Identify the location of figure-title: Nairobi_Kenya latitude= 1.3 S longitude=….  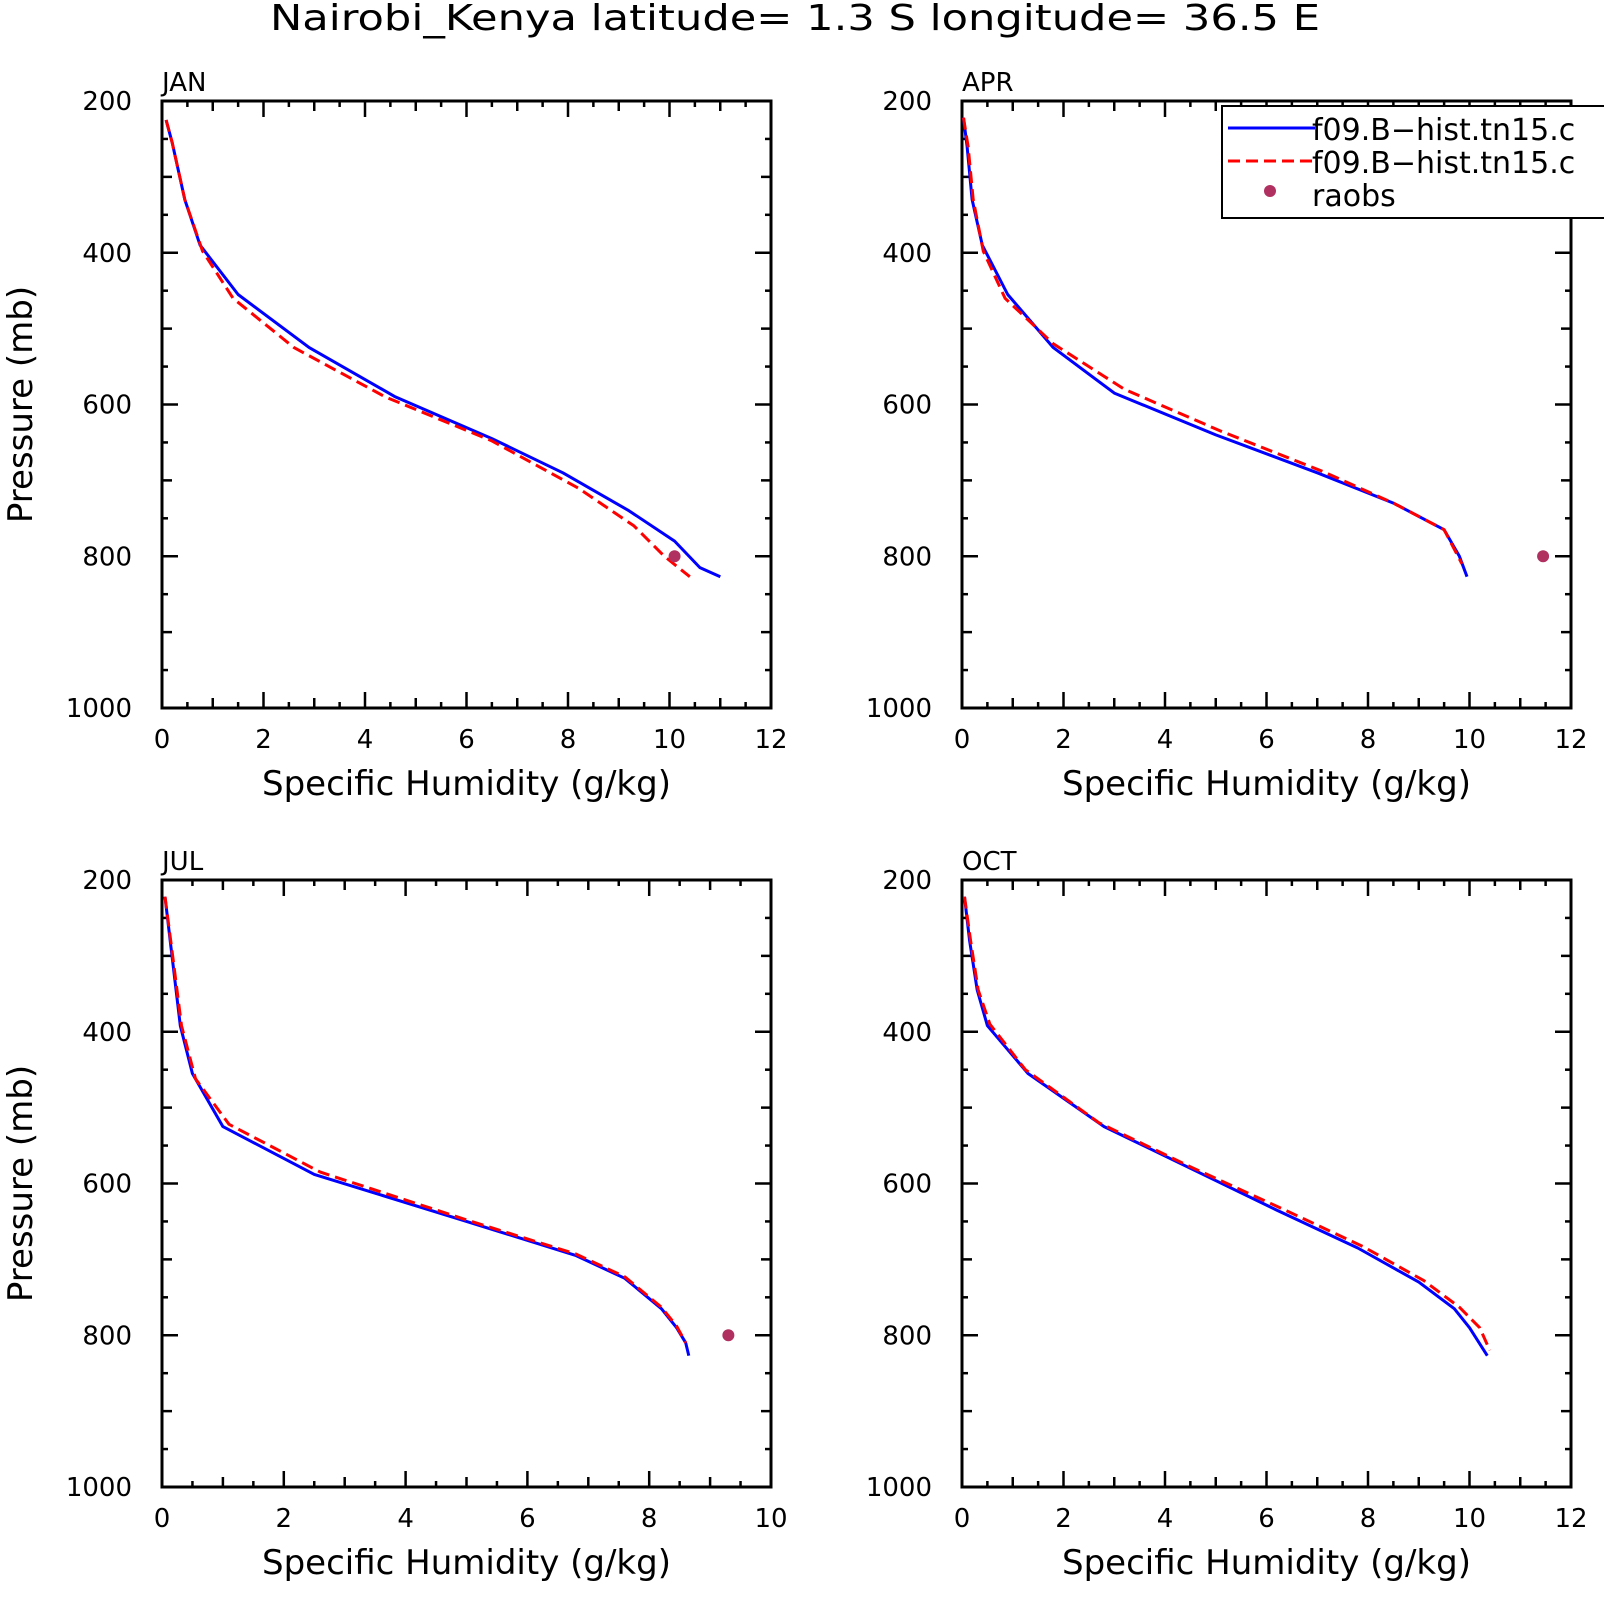
(795, 19).